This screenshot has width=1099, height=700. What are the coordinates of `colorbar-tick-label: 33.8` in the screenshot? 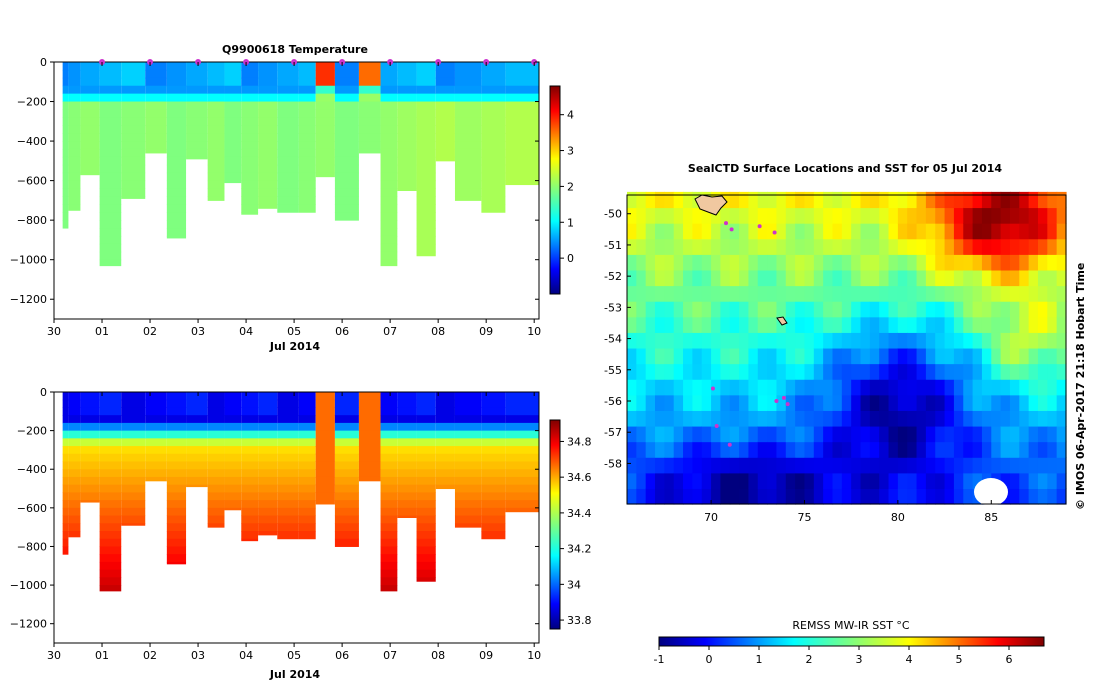 It's located at (579, 620).